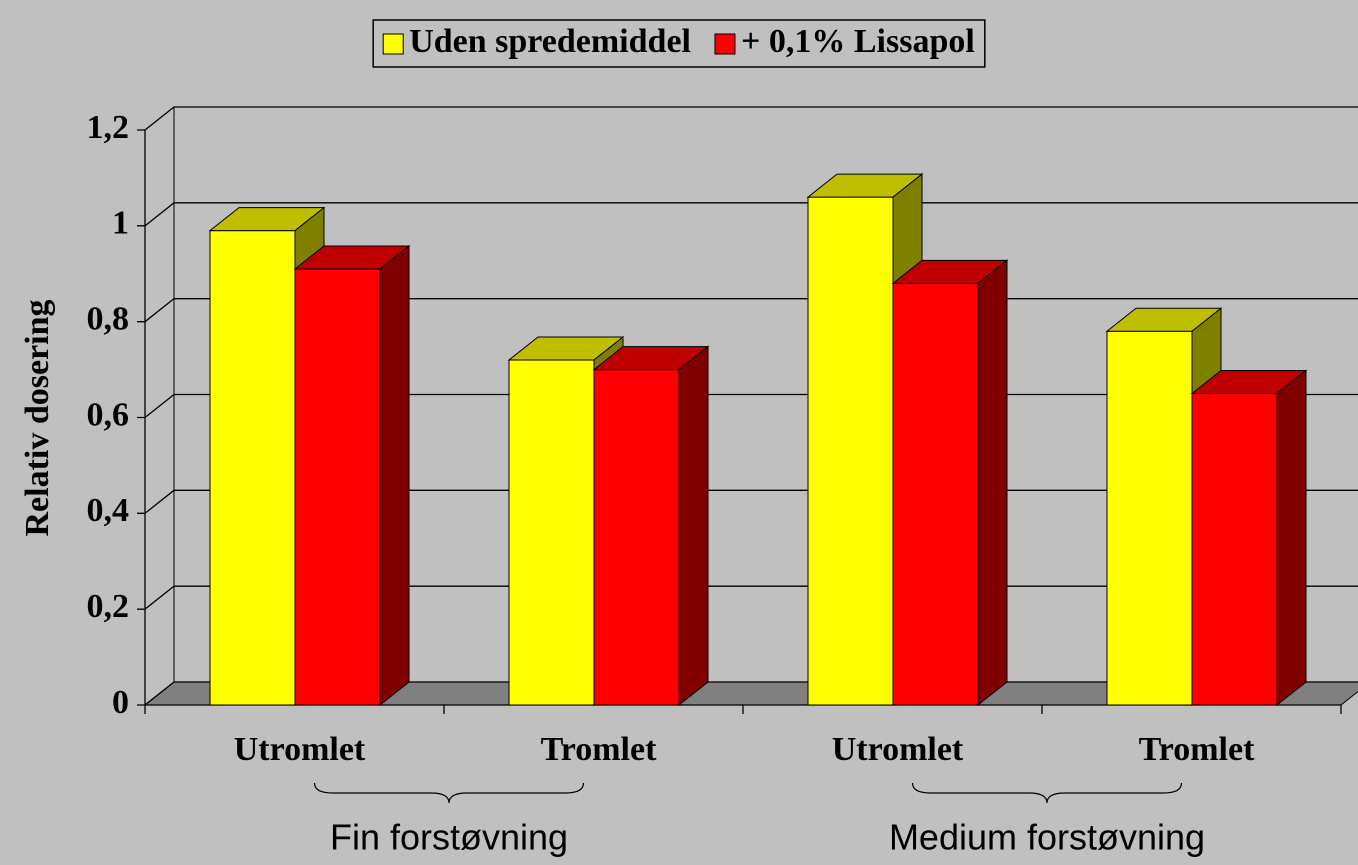 This screenshot has height=865, width=1358. I want to click on y-tick-label: 0,6, so click(108, 414).